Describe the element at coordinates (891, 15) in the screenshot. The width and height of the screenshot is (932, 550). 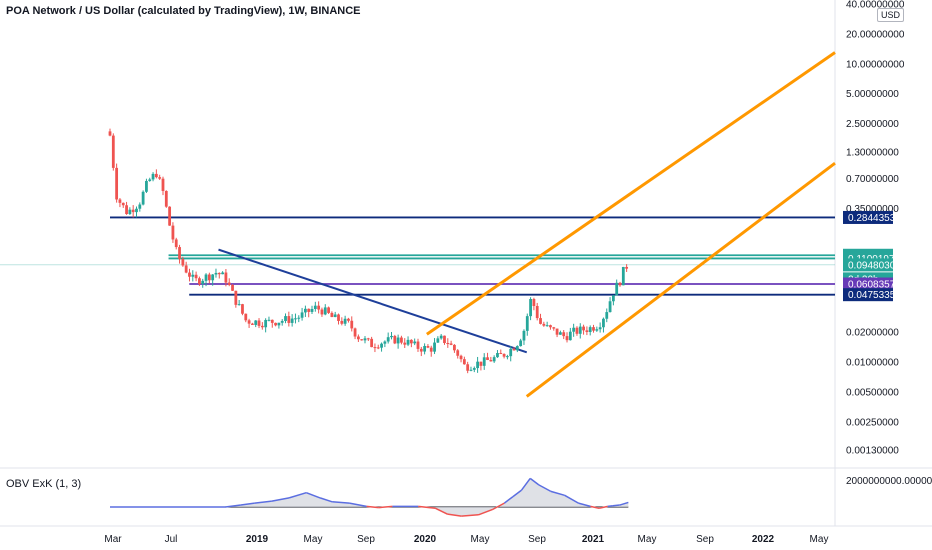
I see `currency-button: USD` at that location.